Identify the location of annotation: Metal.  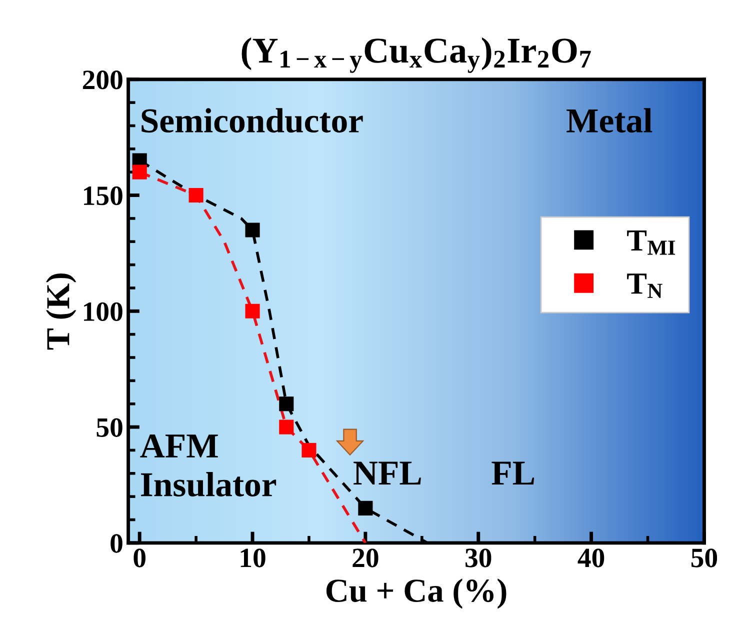
(609, 120).